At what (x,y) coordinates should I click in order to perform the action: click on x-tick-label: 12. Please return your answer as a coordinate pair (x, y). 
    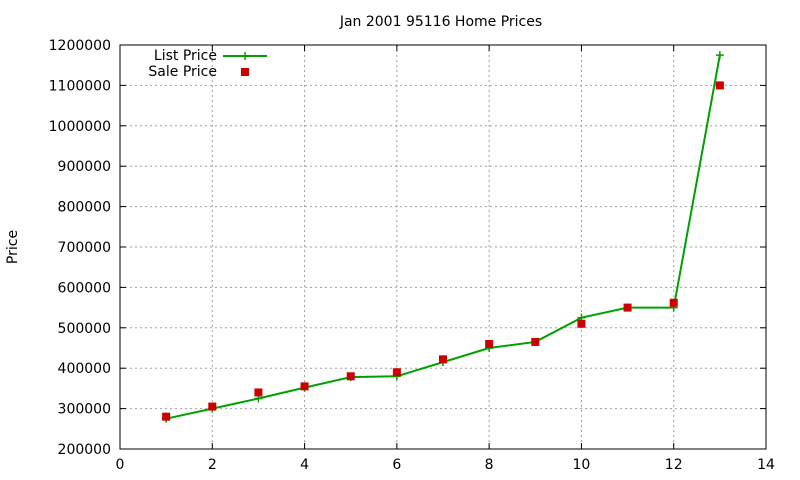
    Looking at the image, I should click on (674, 465).